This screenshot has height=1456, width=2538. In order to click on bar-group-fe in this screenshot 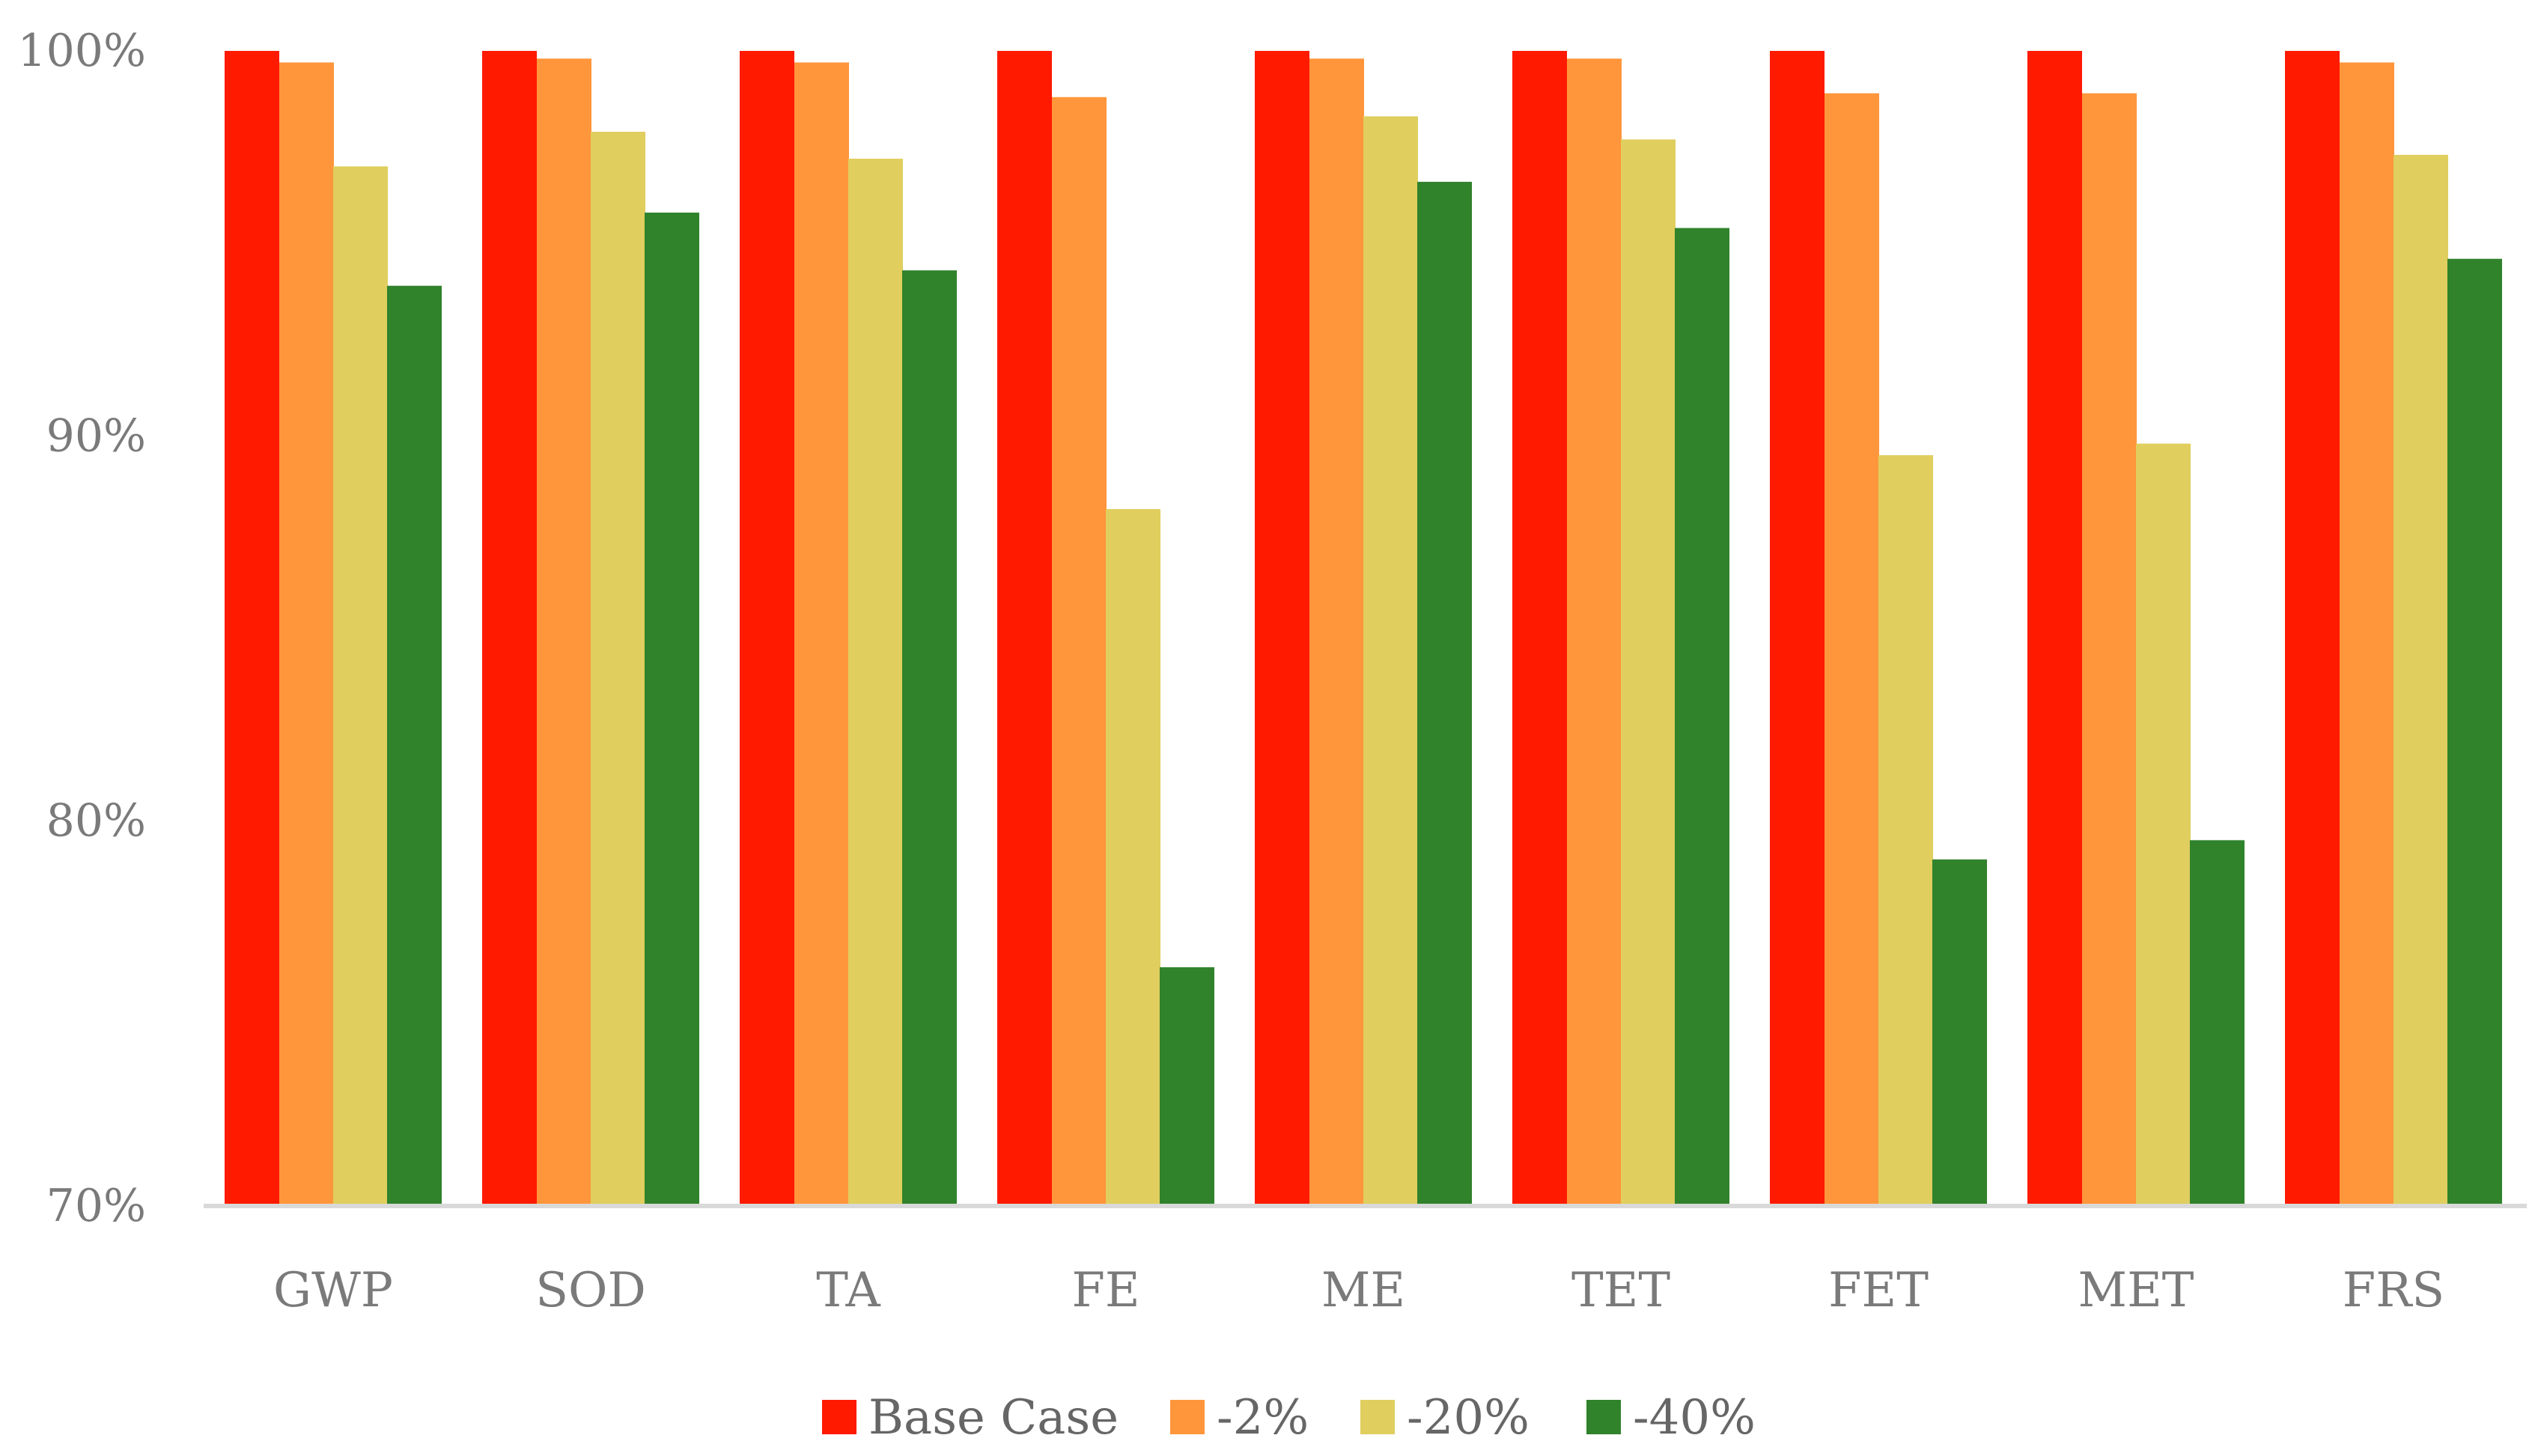, I will do `click(1105, 629)`.